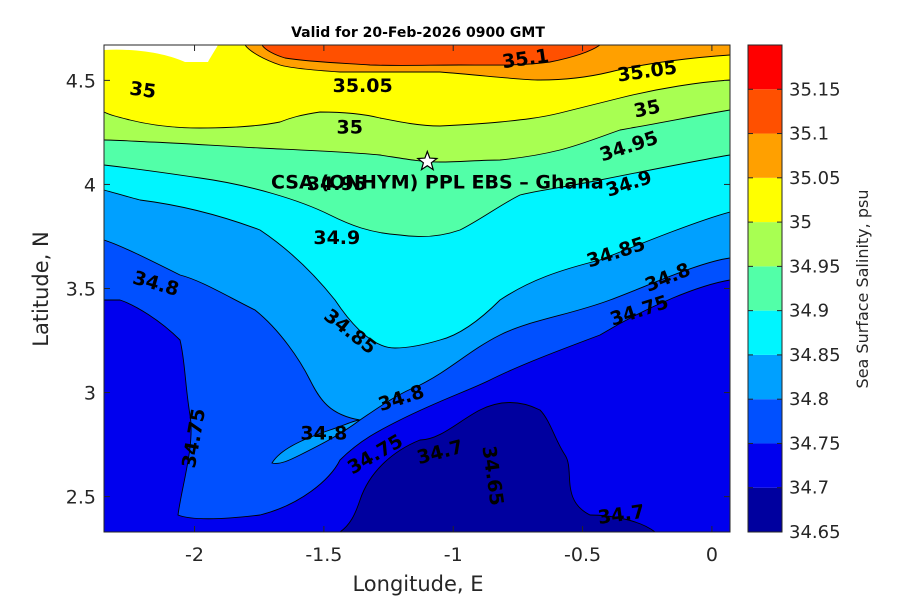 Image resolution: width=900 pixels, height=600 pixels. I want to click on contour-line-34.8-island, so click(316, 441).